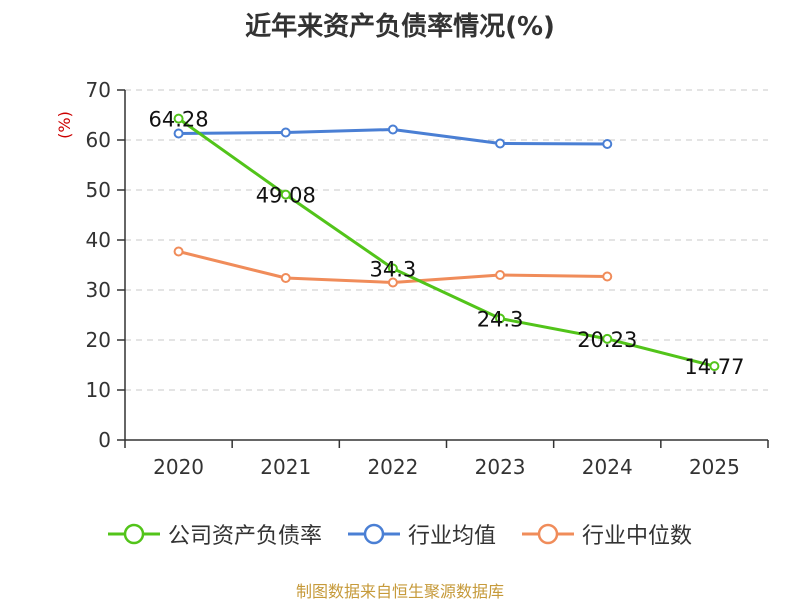  I want to click on data-label: 34.3, so click(393, 270).